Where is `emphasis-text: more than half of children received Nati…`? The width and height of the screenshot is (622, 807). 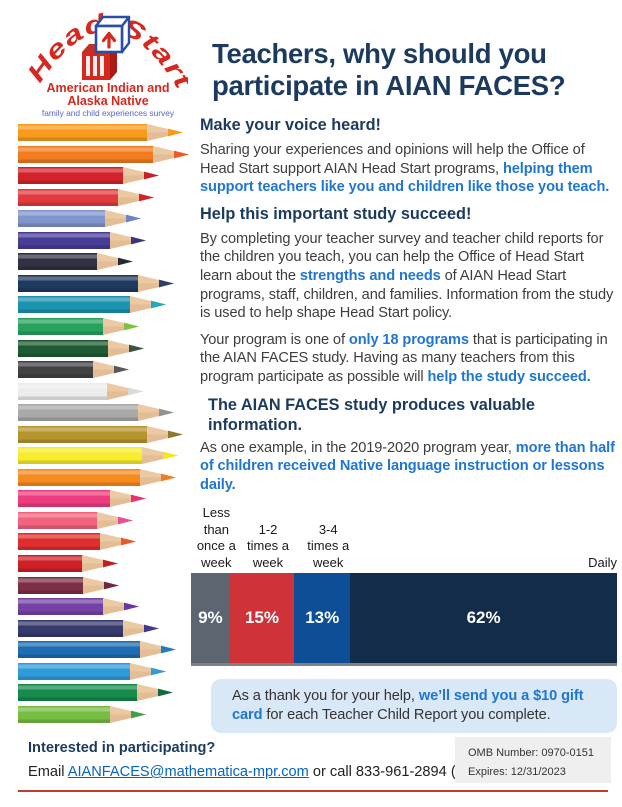 emphasis-text: more than half of children received Nati… is located at coordinates (407, 466).